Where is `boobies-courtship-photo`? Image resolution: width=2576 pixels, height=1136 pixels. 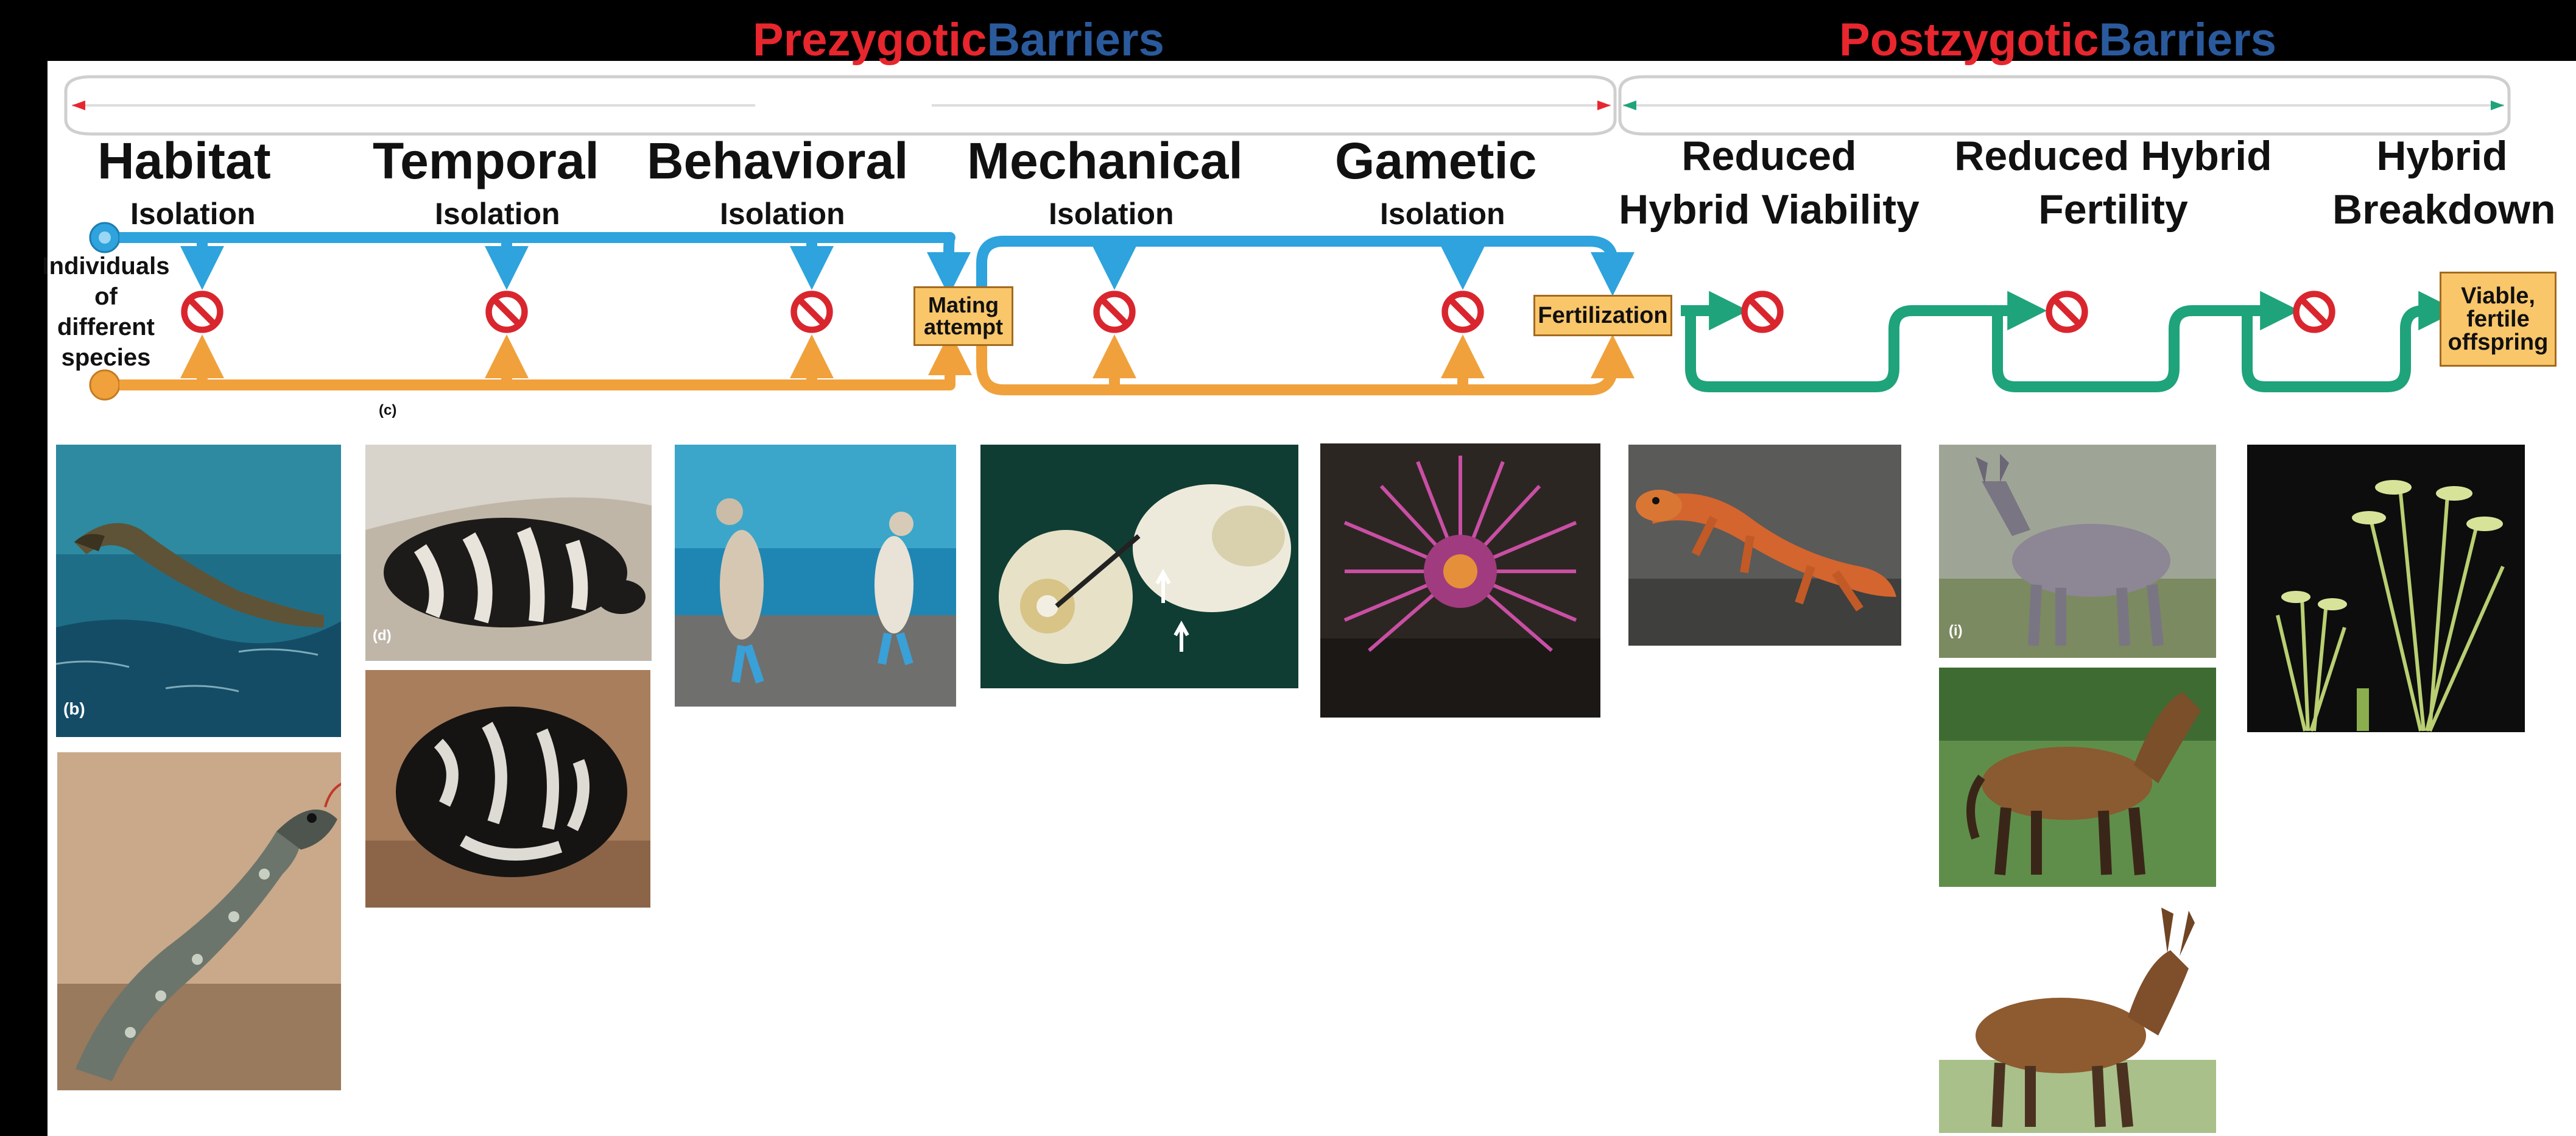
boobies-courtship-photo is located at coordinates (815, 576).